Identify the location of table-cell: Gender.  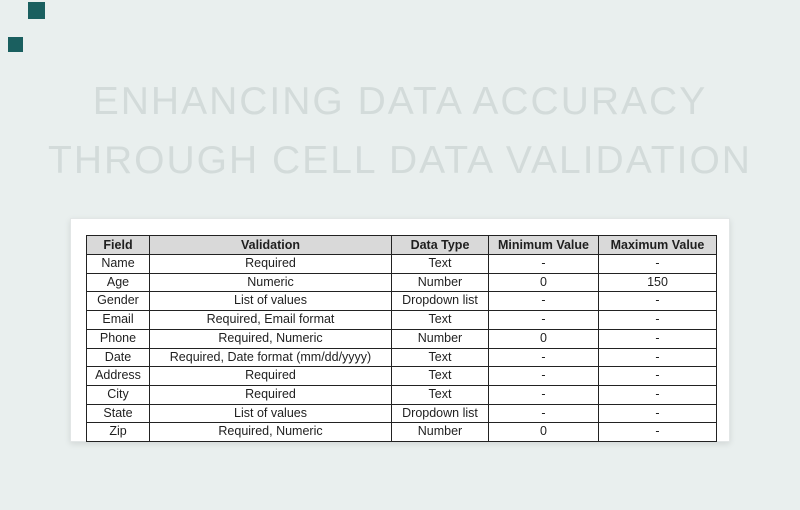
(118, 301).